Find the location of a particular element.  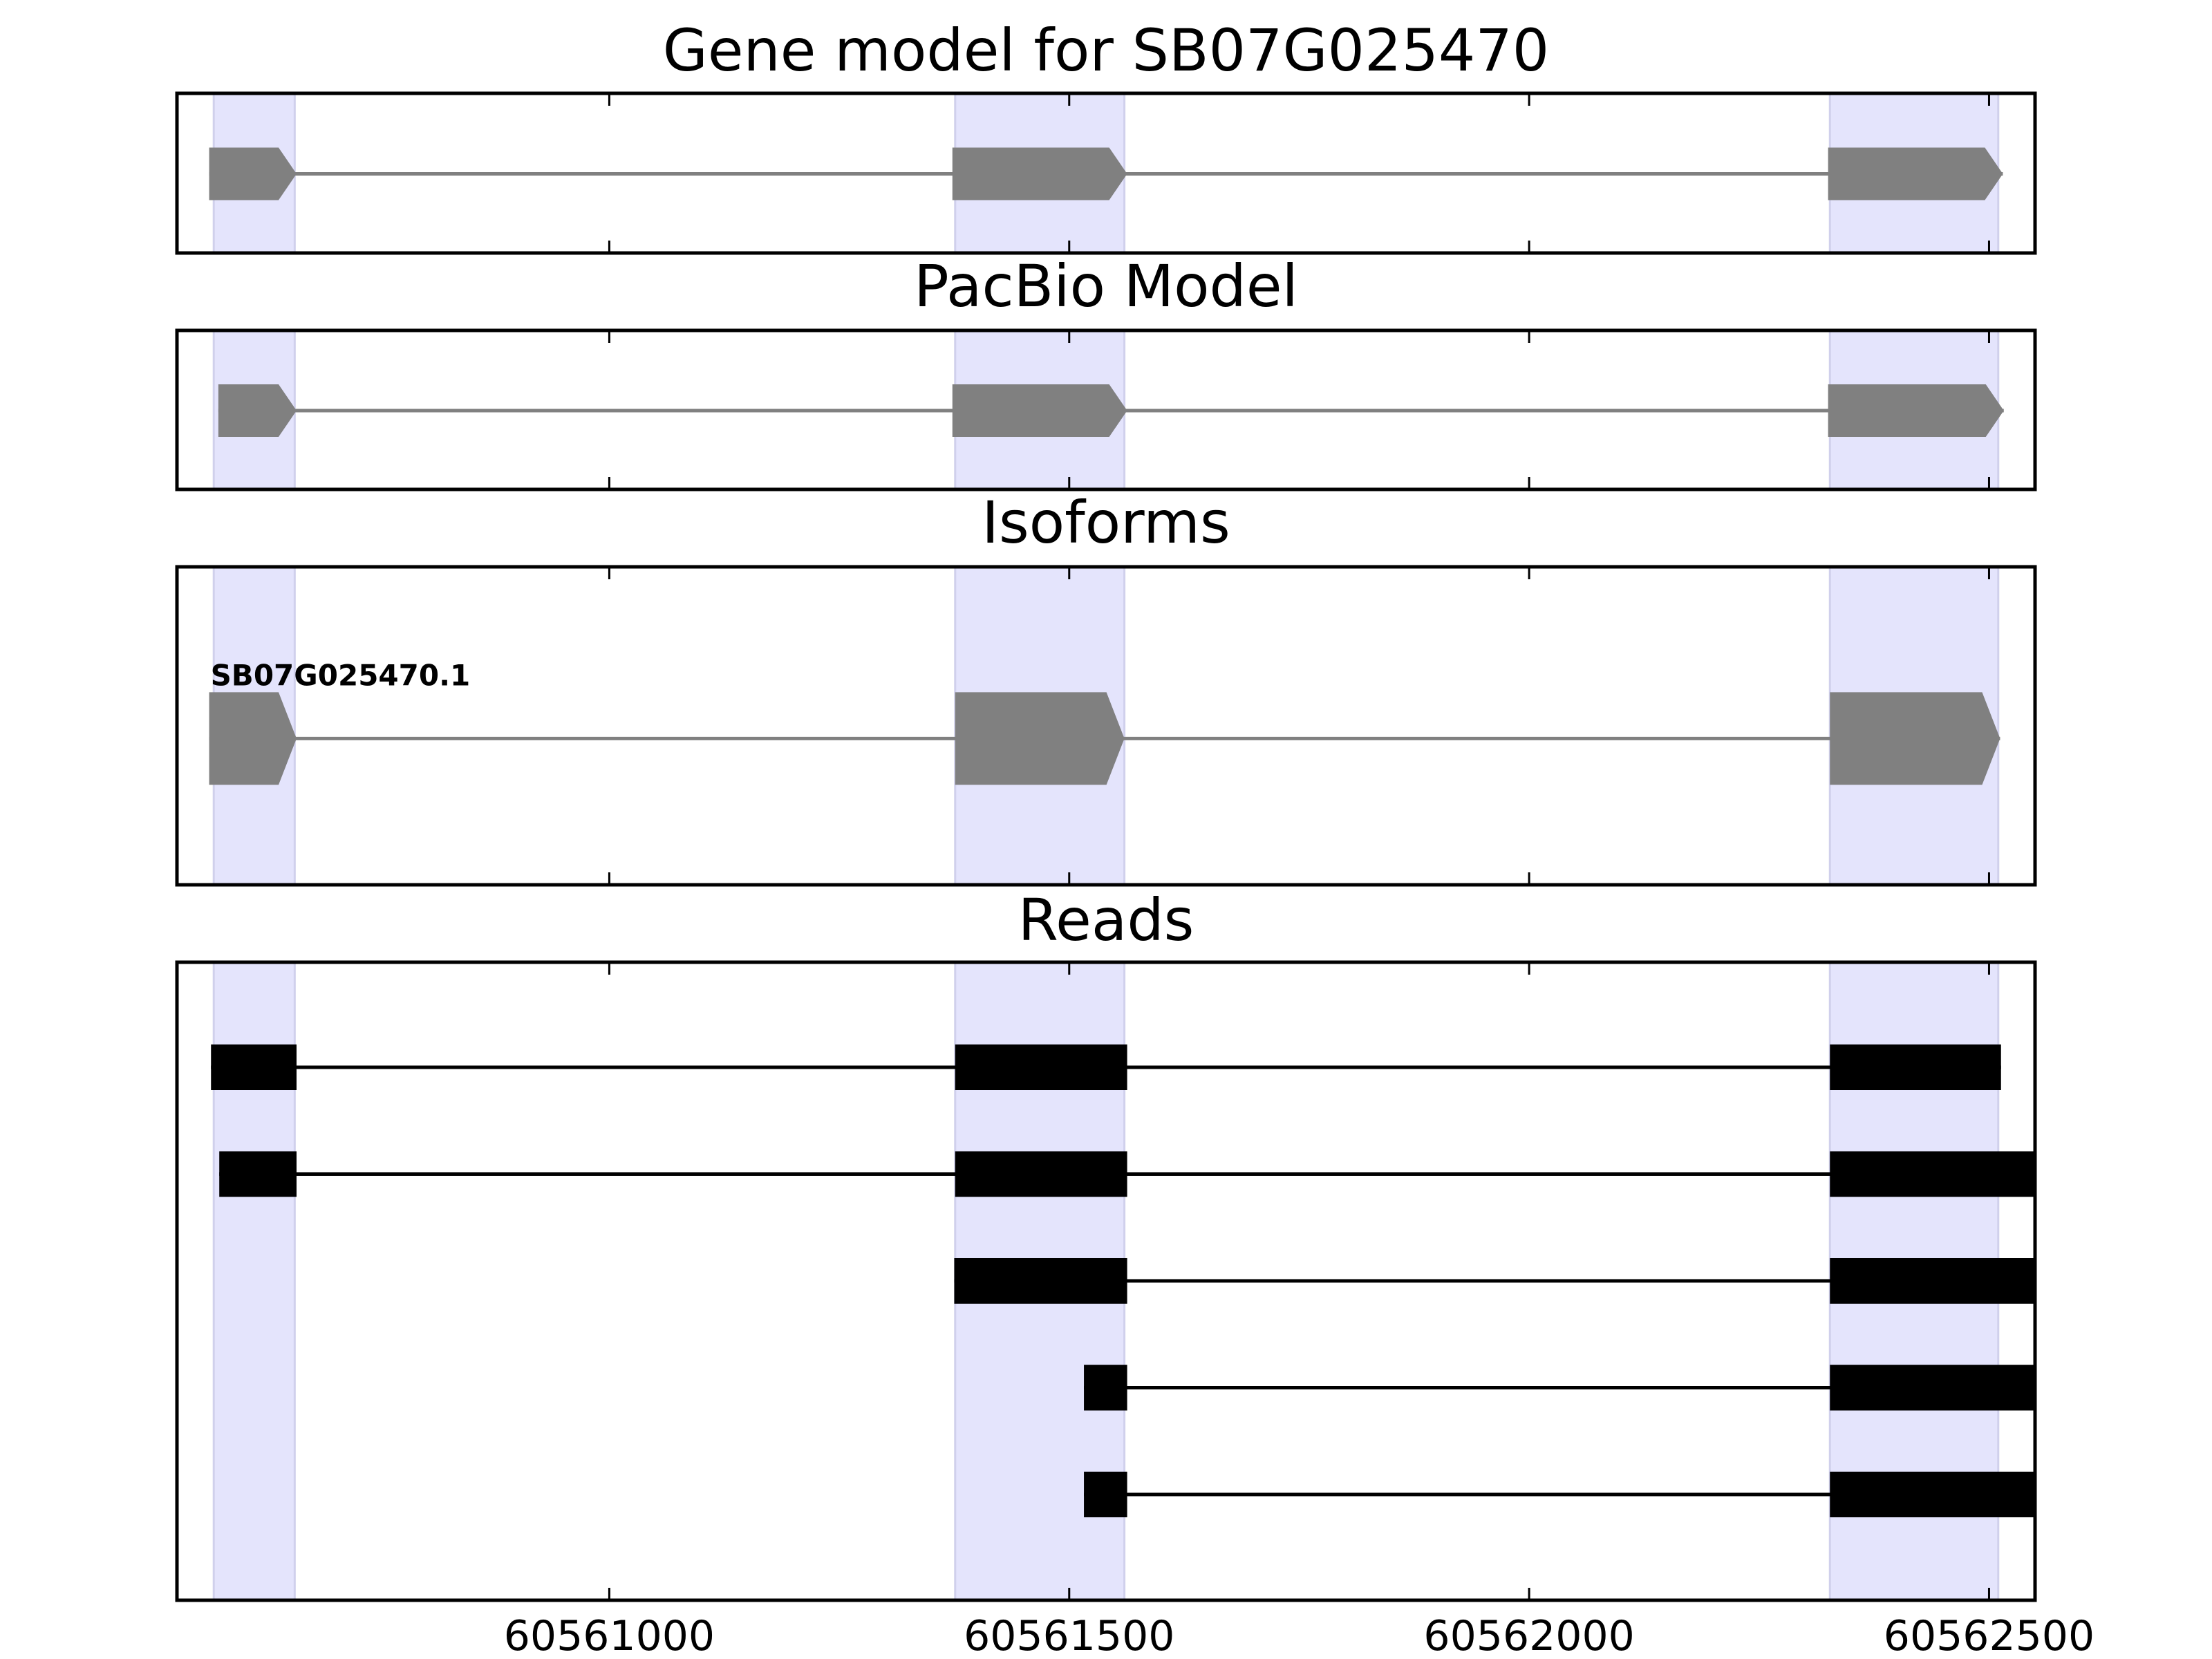

panel-model: PacBio Model is located at coordinates (1106, 371).